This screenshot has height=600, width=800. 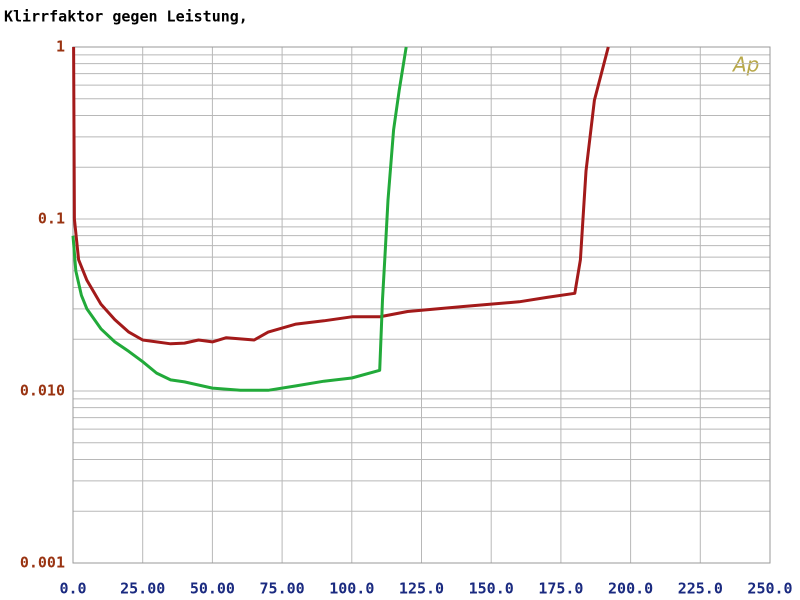 I want to click on x-tick-label: 250.0, so click(x=769, y=589).